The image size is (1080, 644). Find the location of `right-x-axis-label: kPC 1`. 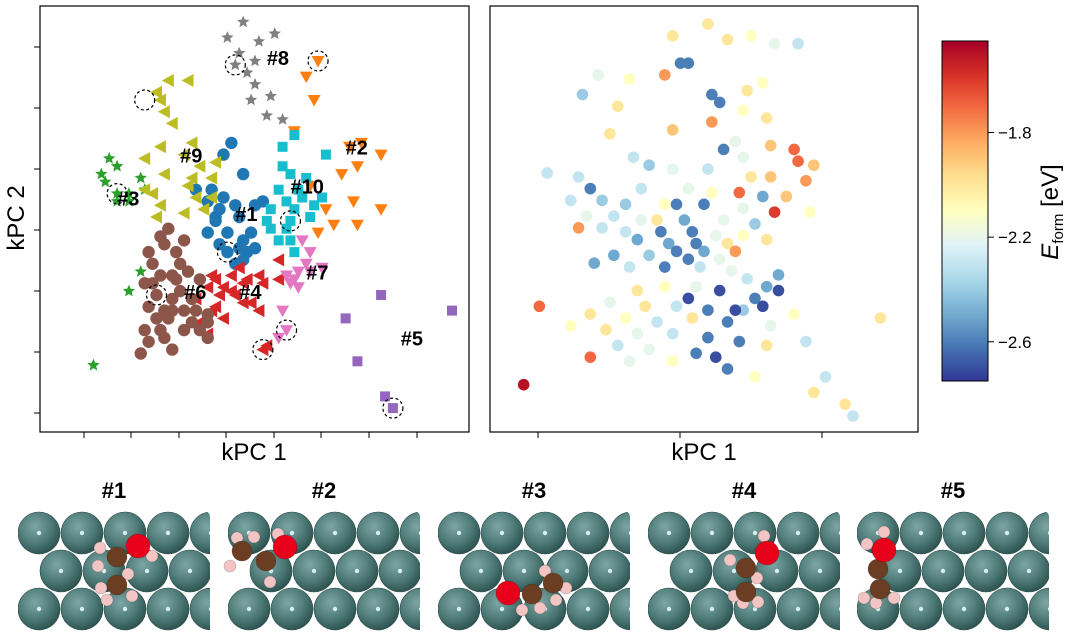

right-x-axis-label: kPC 1 is located at coordinates (703, 452).